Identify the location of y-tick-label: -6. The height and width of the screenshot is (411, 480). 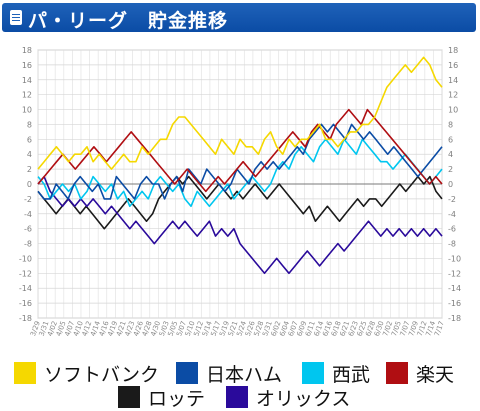
(28, 229).